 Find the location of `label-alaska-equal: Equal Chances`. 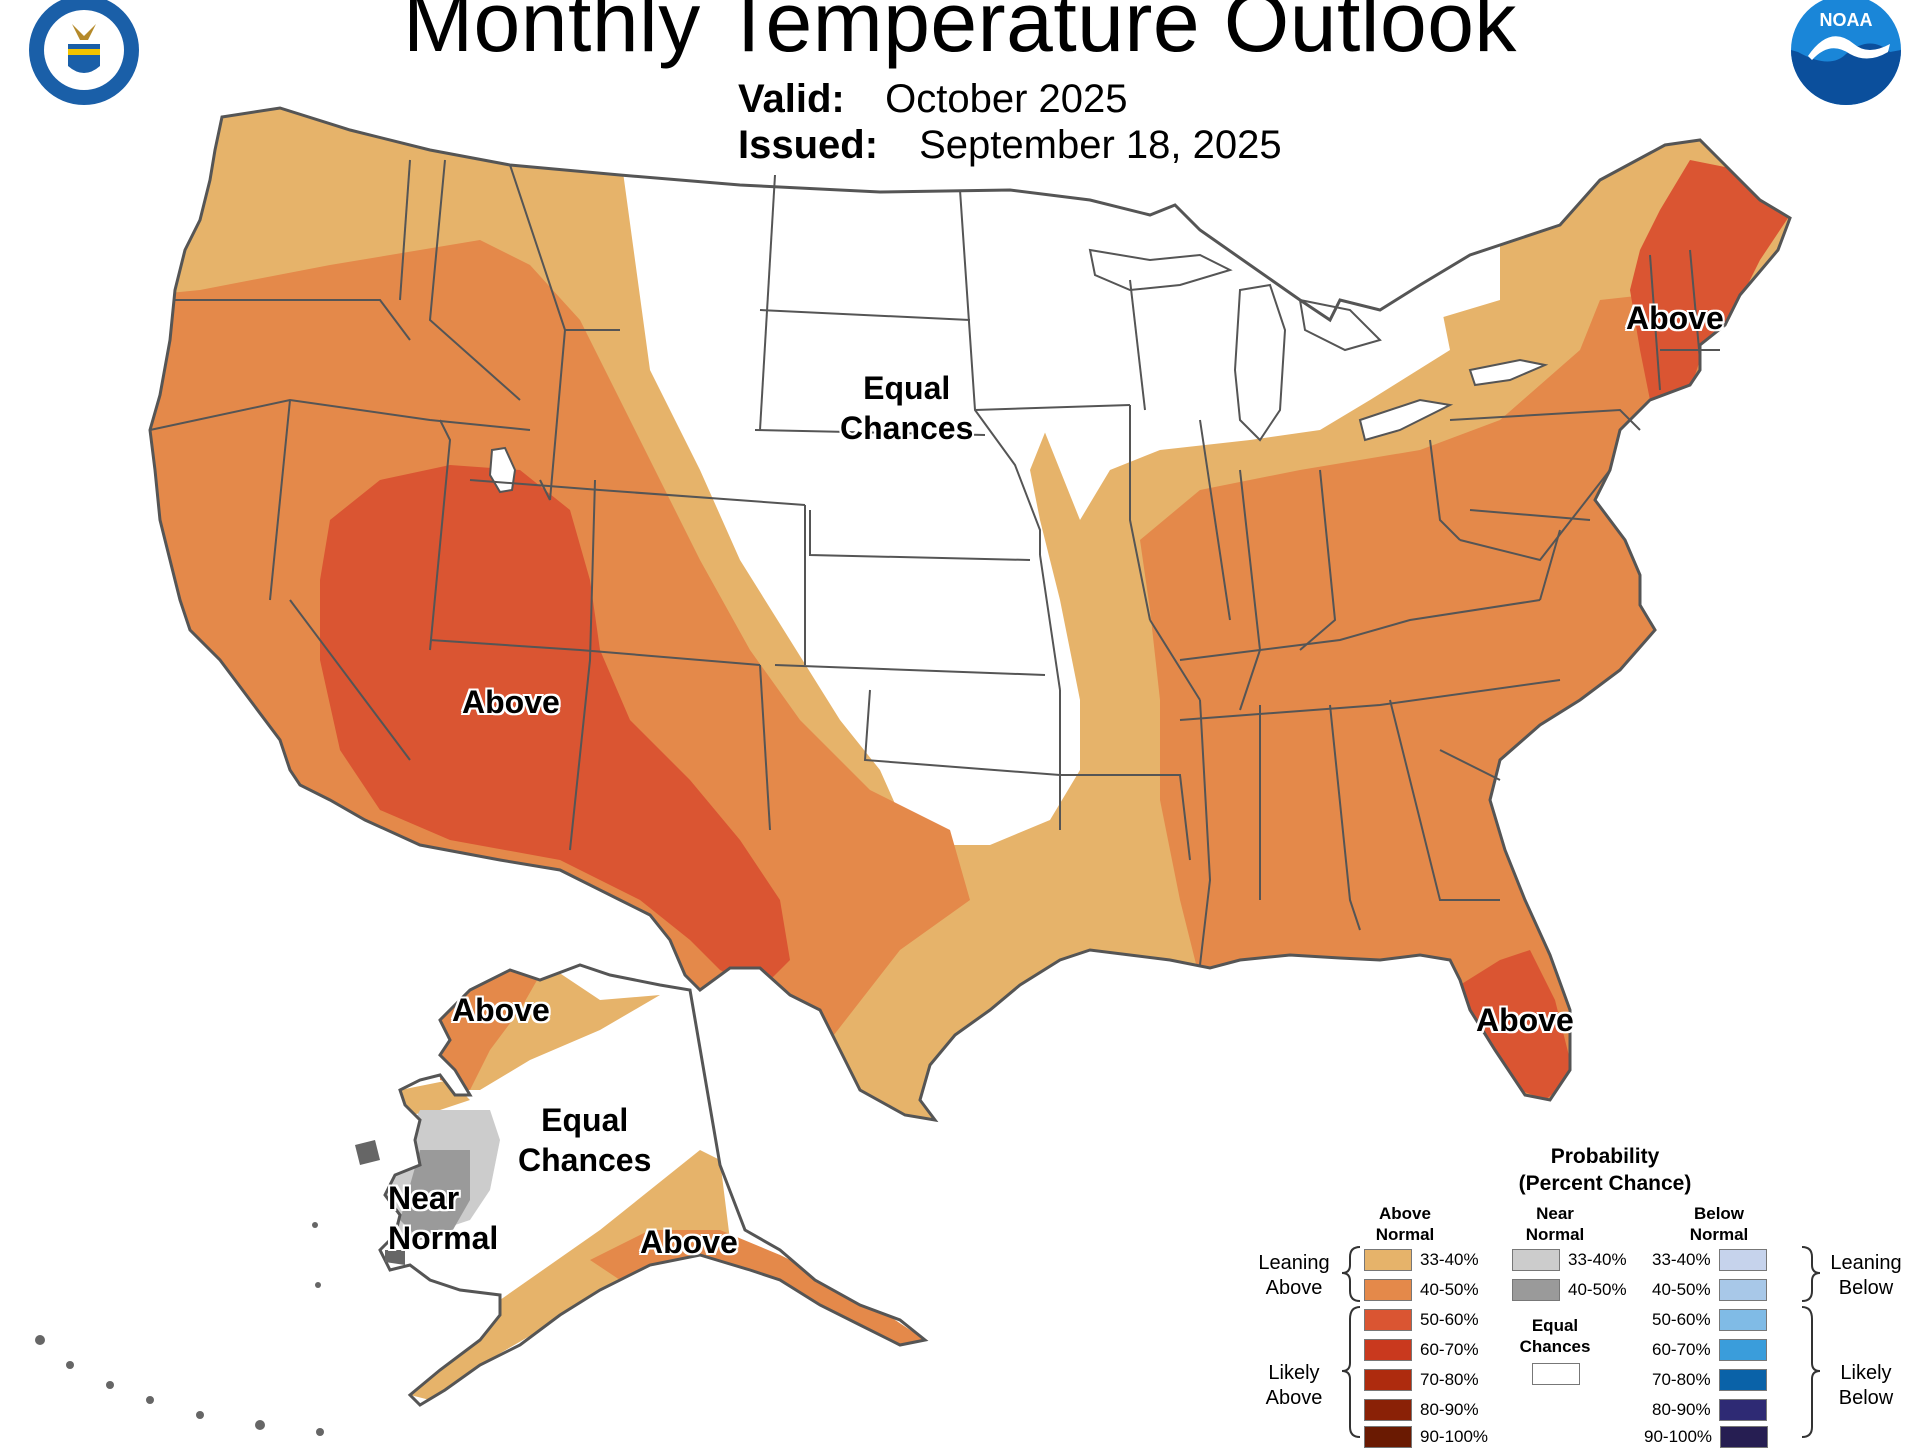

label-alaska-equal: Equal Chances is located at coordinates (585, 1140).